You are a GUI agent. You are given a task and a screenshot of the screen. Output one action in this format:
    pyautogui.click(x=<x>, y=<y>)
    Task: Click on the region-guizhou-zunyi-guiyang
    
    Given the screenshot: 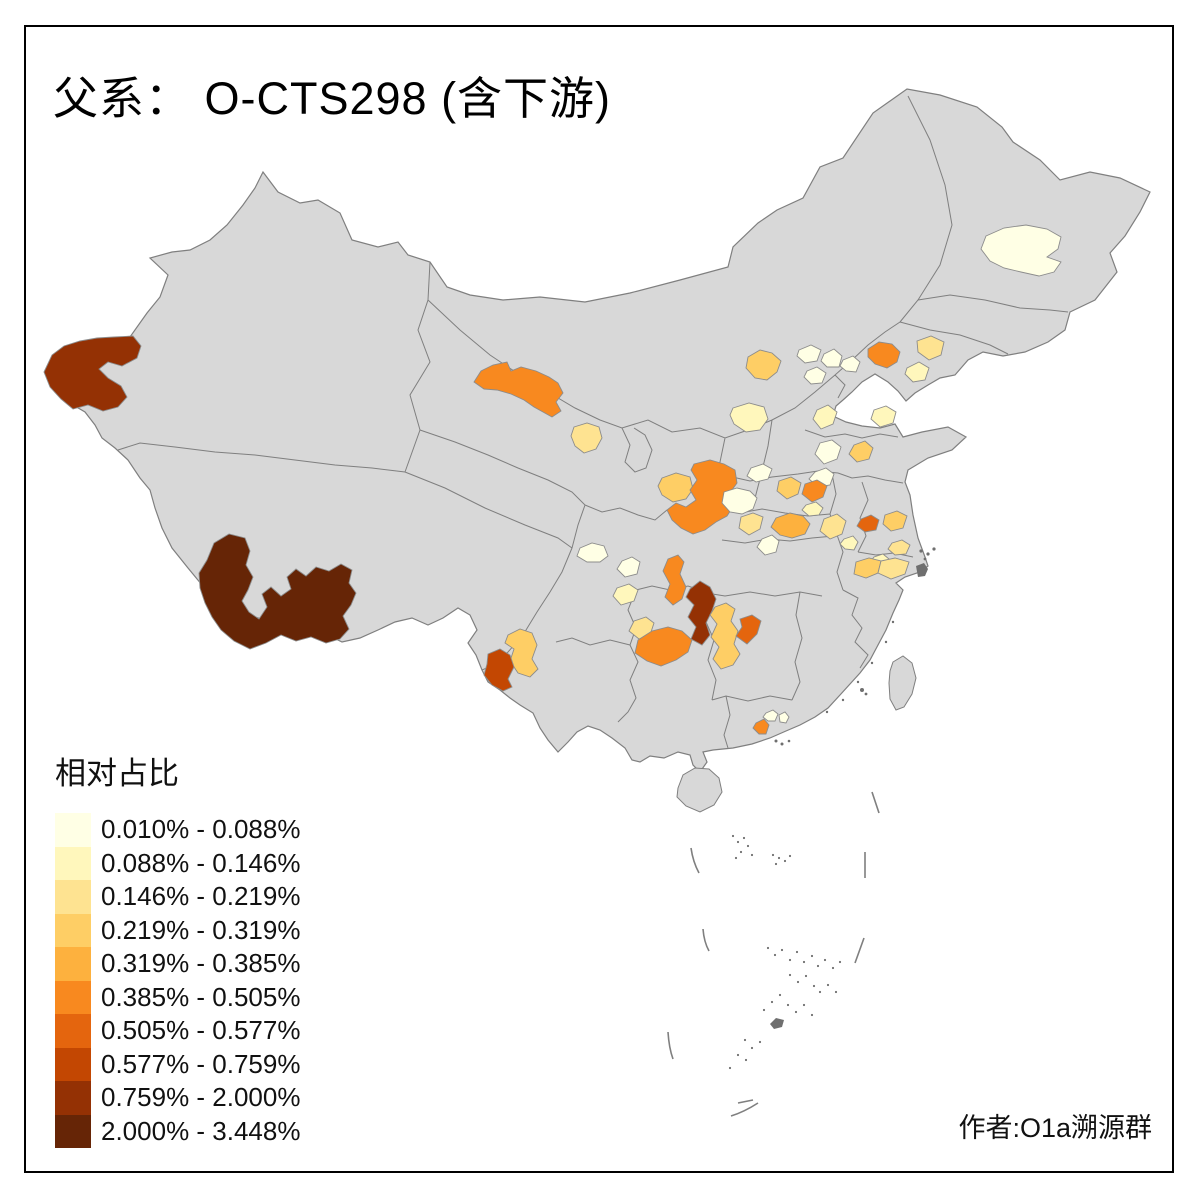 What is the action you would take?
    pyautogui.click(x=663, y=646)
    